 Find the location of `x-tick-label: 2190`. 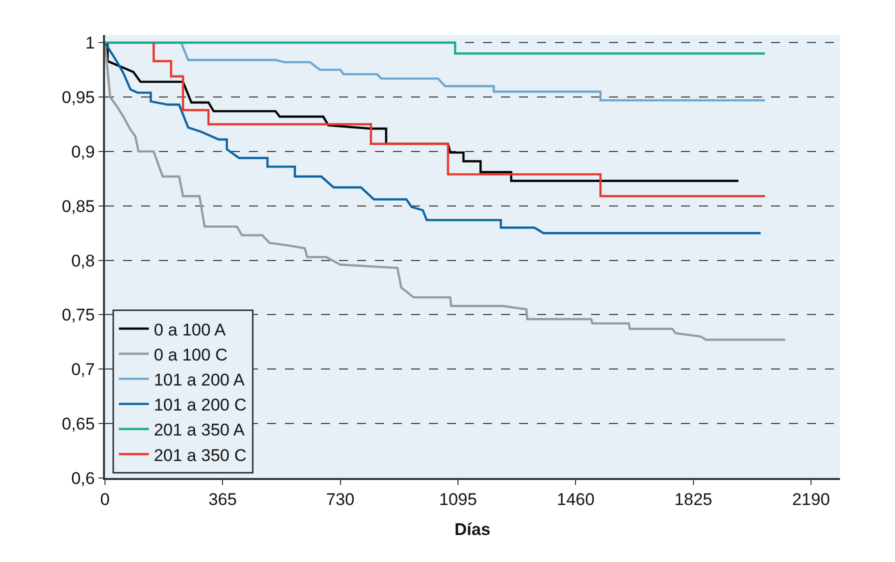

x-tick-label: 2190 is located at coordinates (811, 500).